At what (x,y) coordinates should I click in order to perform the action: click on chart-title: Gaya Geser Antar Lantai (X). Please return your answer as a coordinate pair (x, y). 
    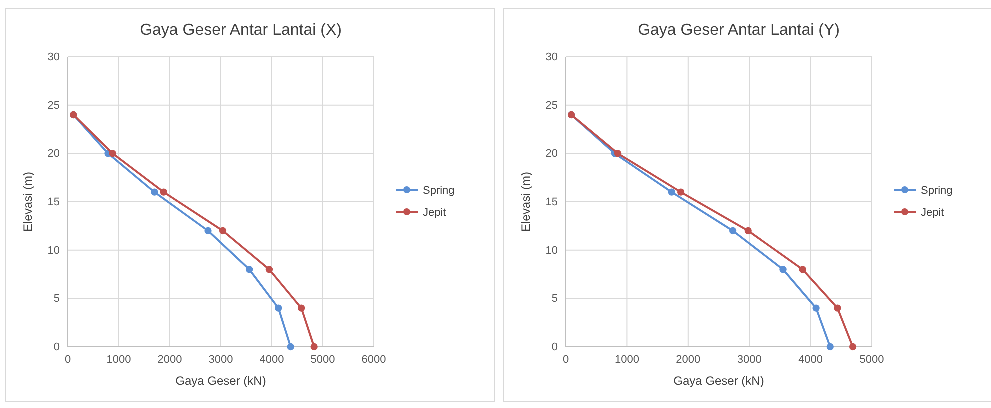
    Looking at the image, I should click on (241, 30).